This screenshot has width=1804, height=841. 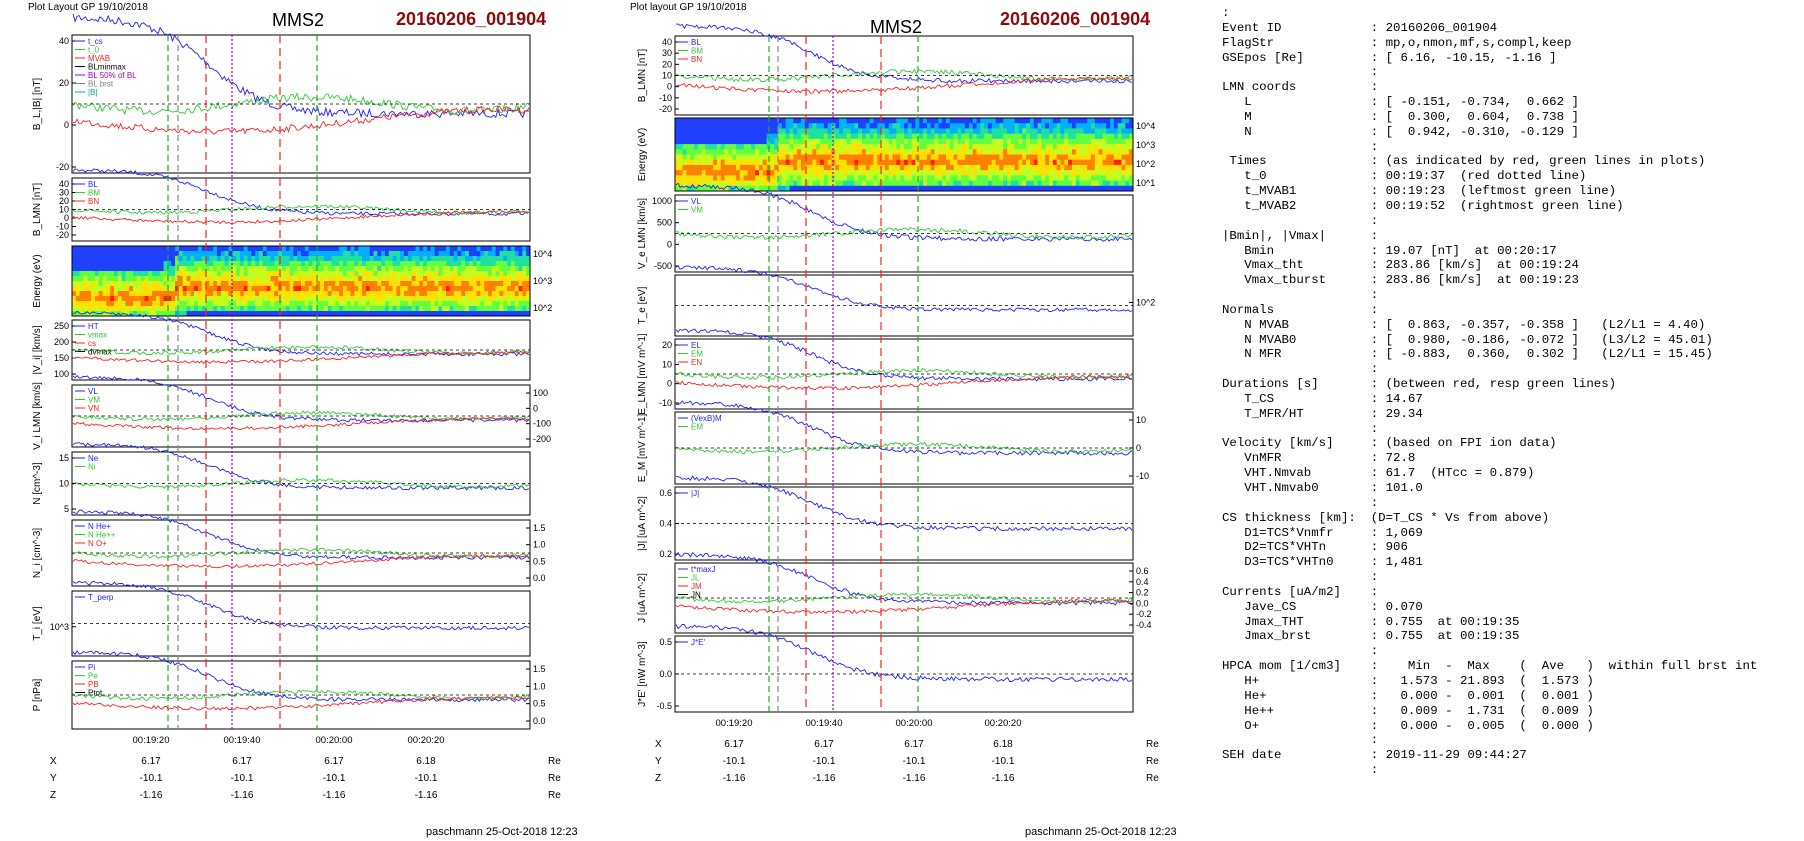 What do you see at coordinates (688, 7) in the screenshot?
I see `right-header: Plot layout GP 19/10/2018` at bounding box center [688, 7].